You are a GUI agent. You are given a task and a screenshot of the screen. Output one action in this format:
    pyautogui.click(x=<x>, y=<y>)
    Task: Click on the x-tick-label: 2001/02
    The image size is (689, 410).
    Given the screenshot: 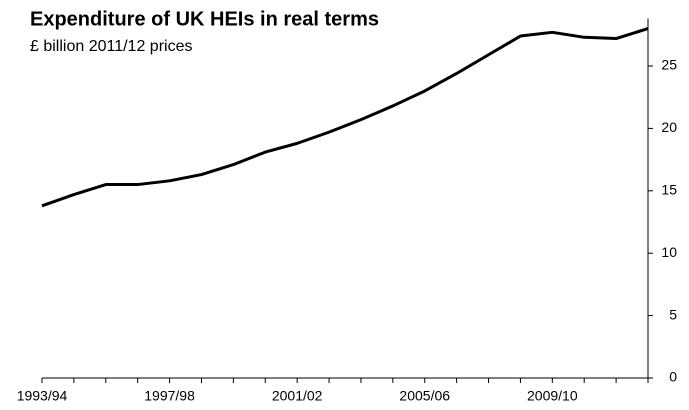 What is the action you would take?
    pyautogui.click(x=297, y=396)
    